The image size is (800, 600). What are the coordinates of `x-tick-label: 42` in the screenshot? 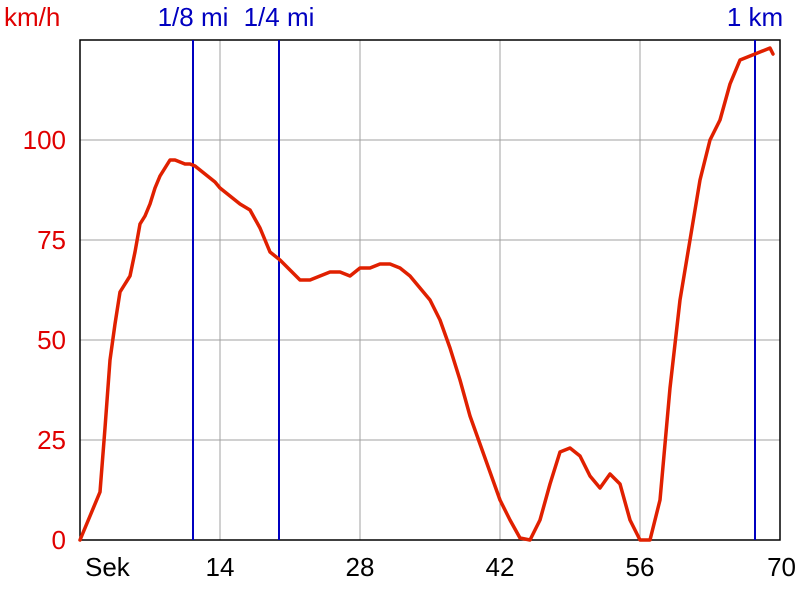 It's located at (500, 567).